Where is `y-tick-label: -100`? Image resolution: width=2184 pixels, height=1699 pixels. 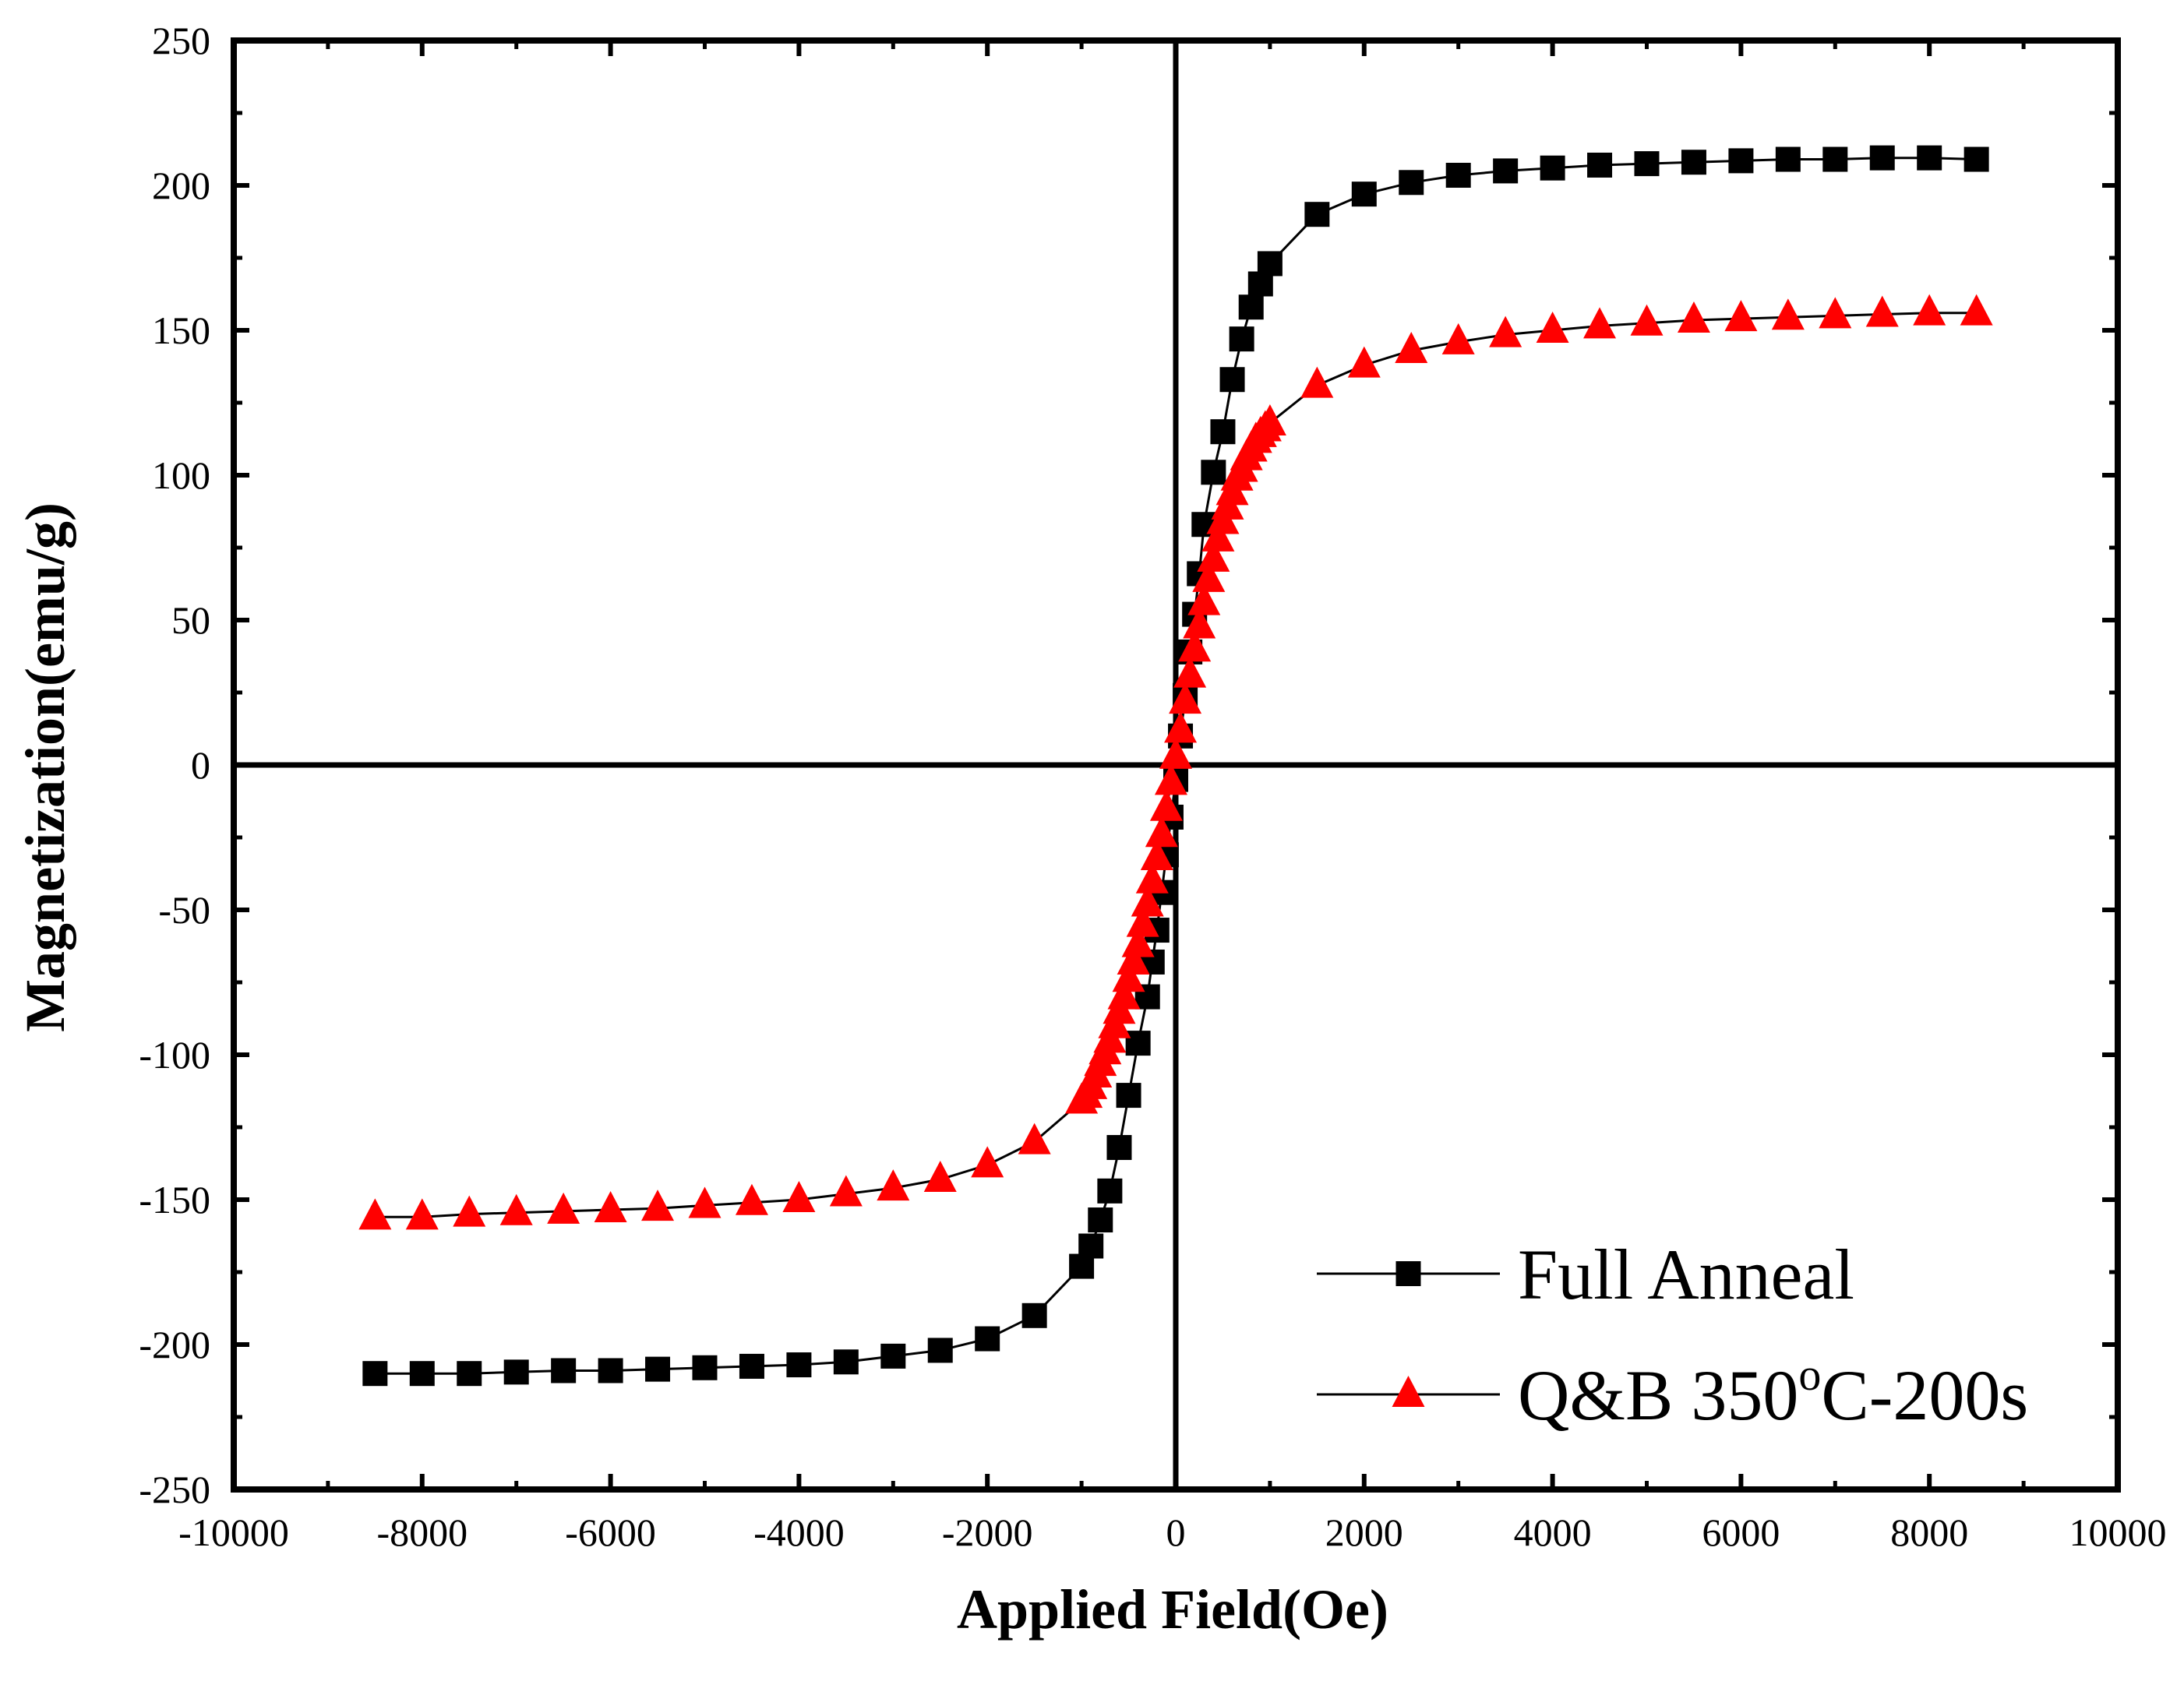 y-tick-label: -100 is located at coordinates (174, 1055).